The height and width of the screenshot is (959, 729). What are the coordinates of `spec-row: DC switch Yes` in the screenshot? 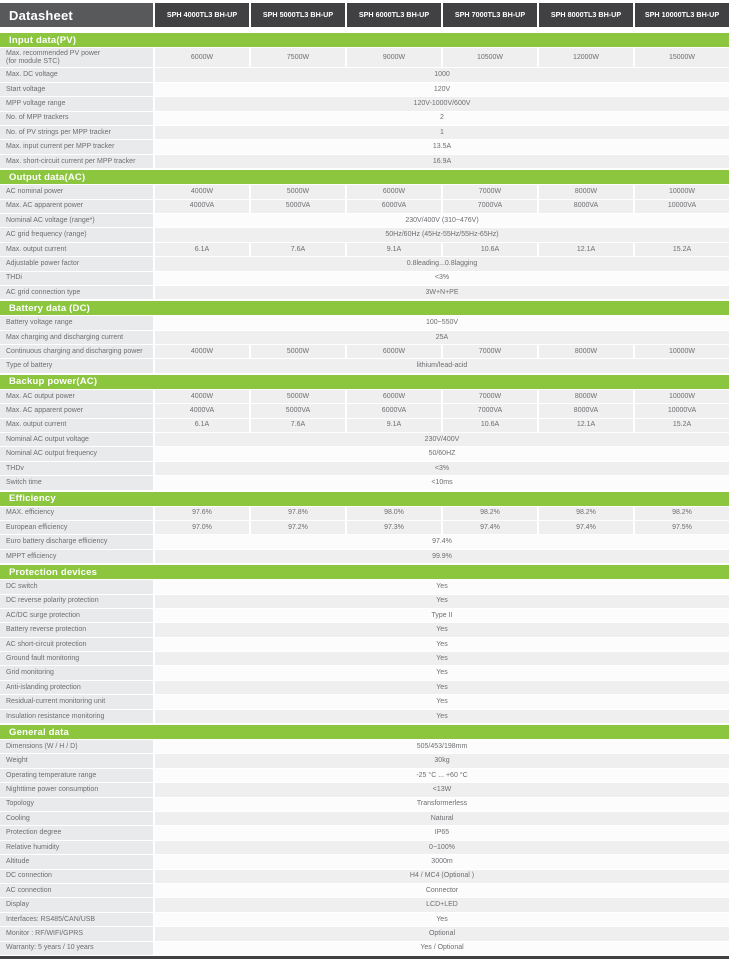 It's located at (364, 587).